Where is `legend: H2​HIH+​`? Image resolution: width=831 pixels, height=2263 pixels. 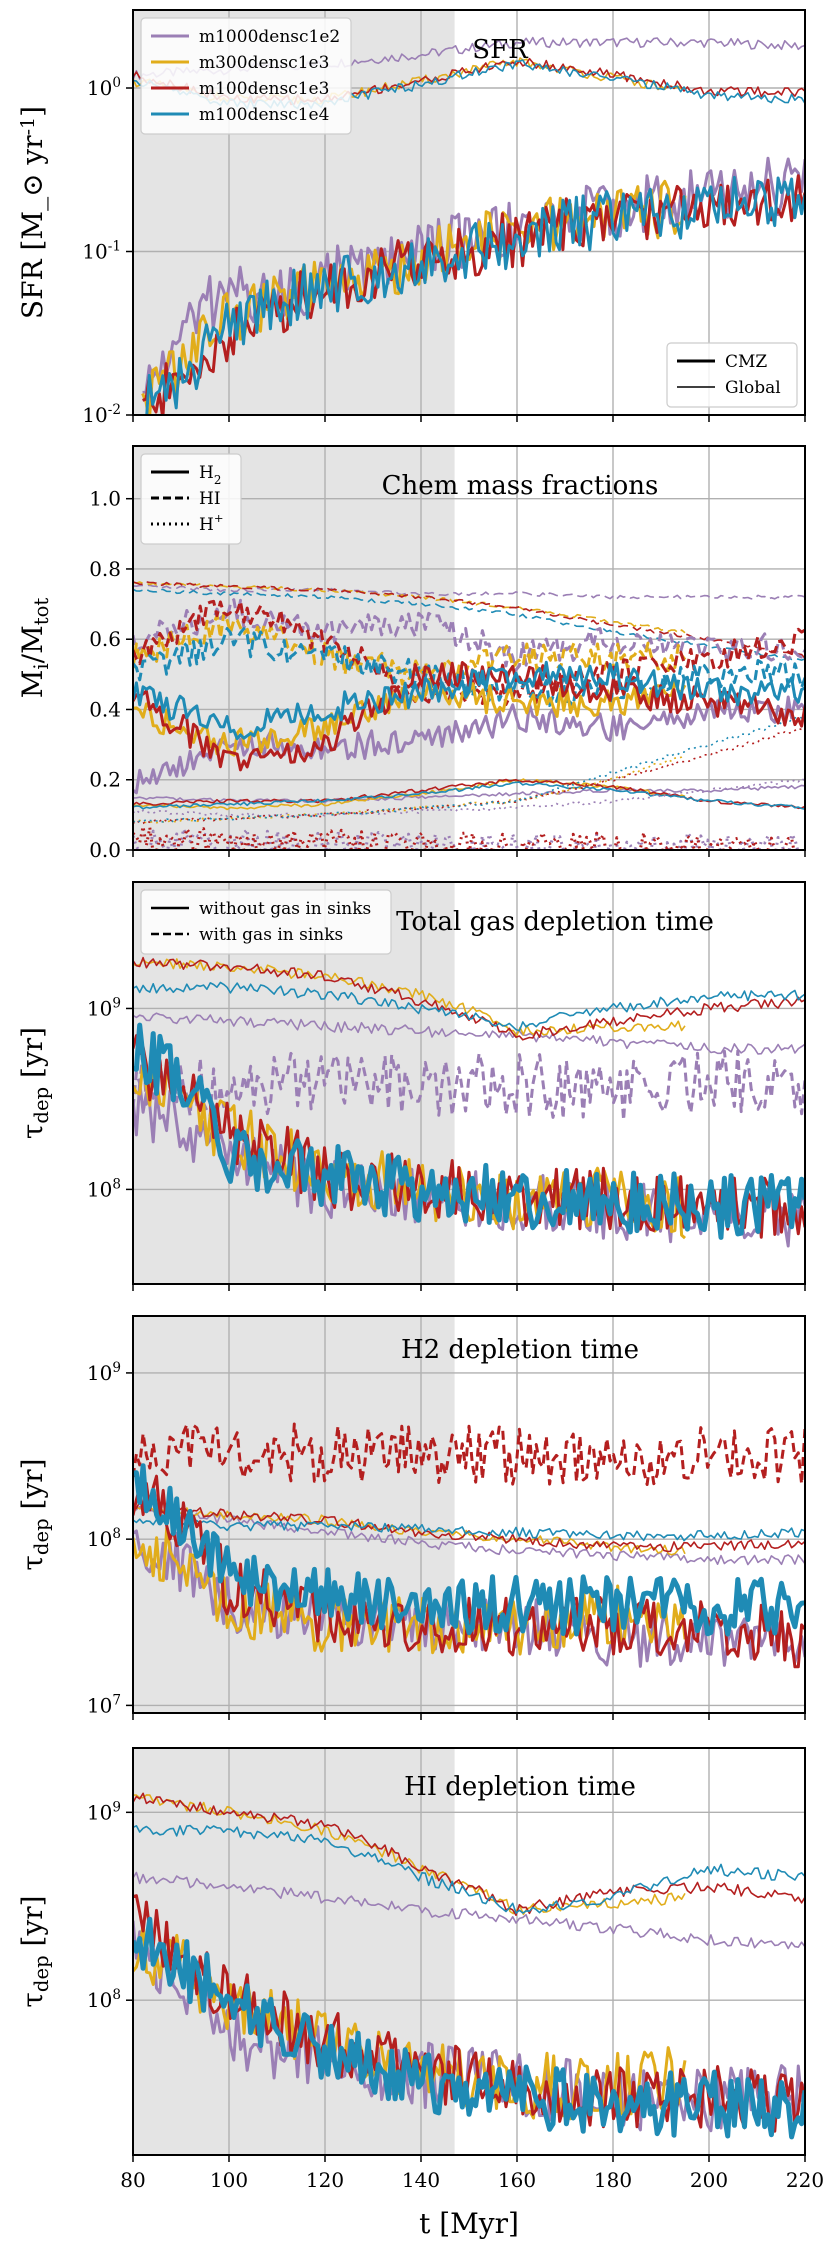
legend: H2​HIH+​ is located at coordinates (191, 499).